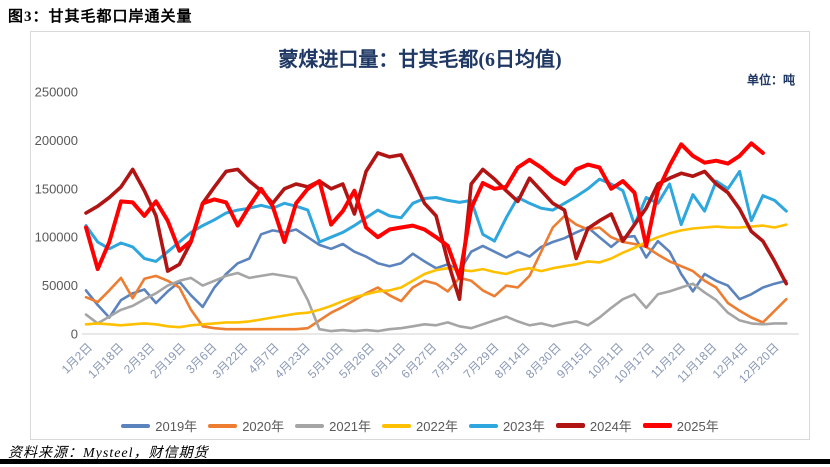  I want to click on chart-unit-label: 单位：吨, so click(770, 80).